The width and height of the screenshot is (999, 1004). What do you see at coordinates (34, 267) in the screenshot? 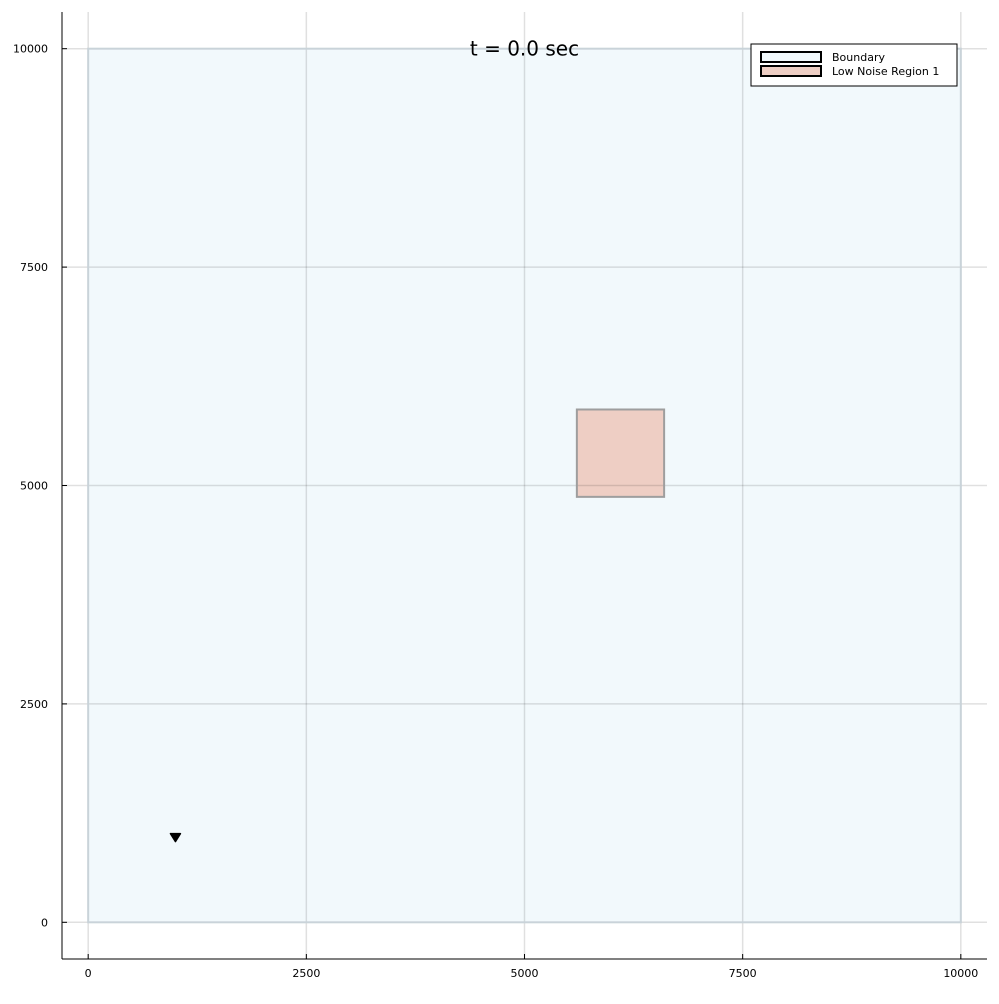
I see `y-tick-label-3: 7500` at bounding box center [34, 267].